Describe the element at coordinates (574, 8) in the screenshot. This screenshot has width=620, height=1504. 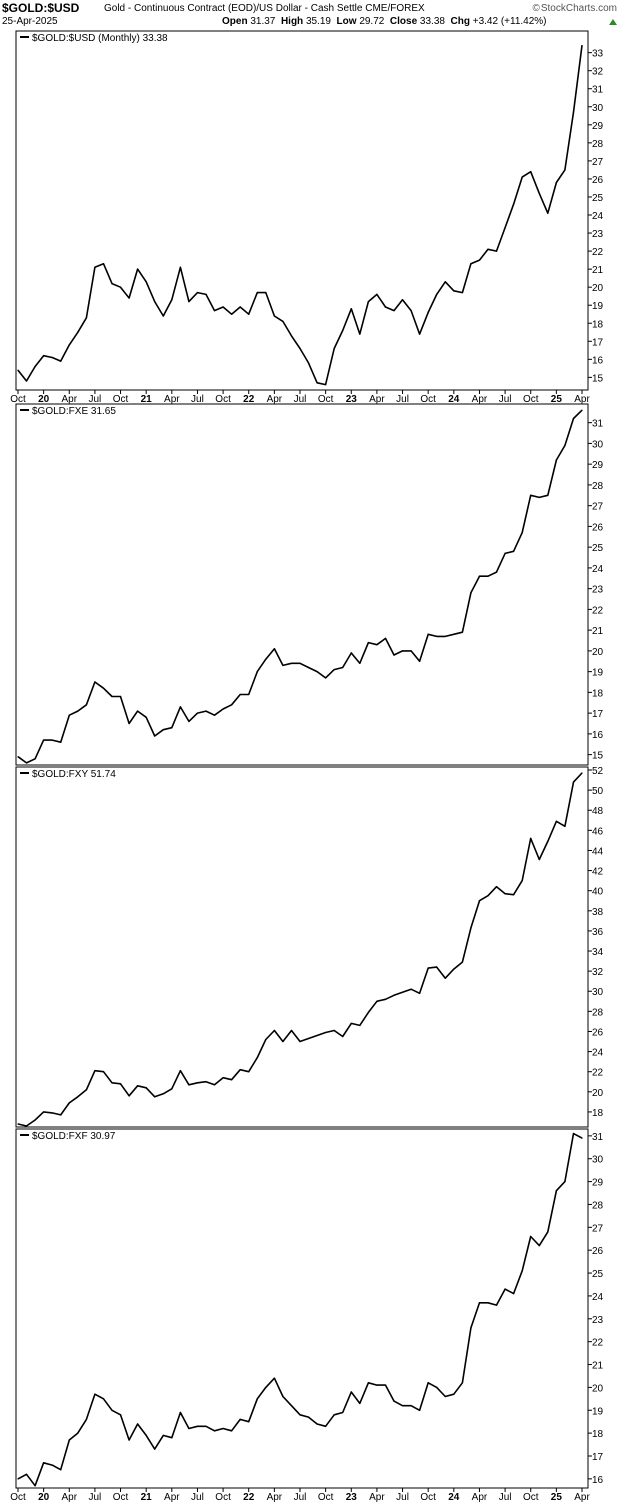
I see `brand-link: ©StockCharts.com` at that location.